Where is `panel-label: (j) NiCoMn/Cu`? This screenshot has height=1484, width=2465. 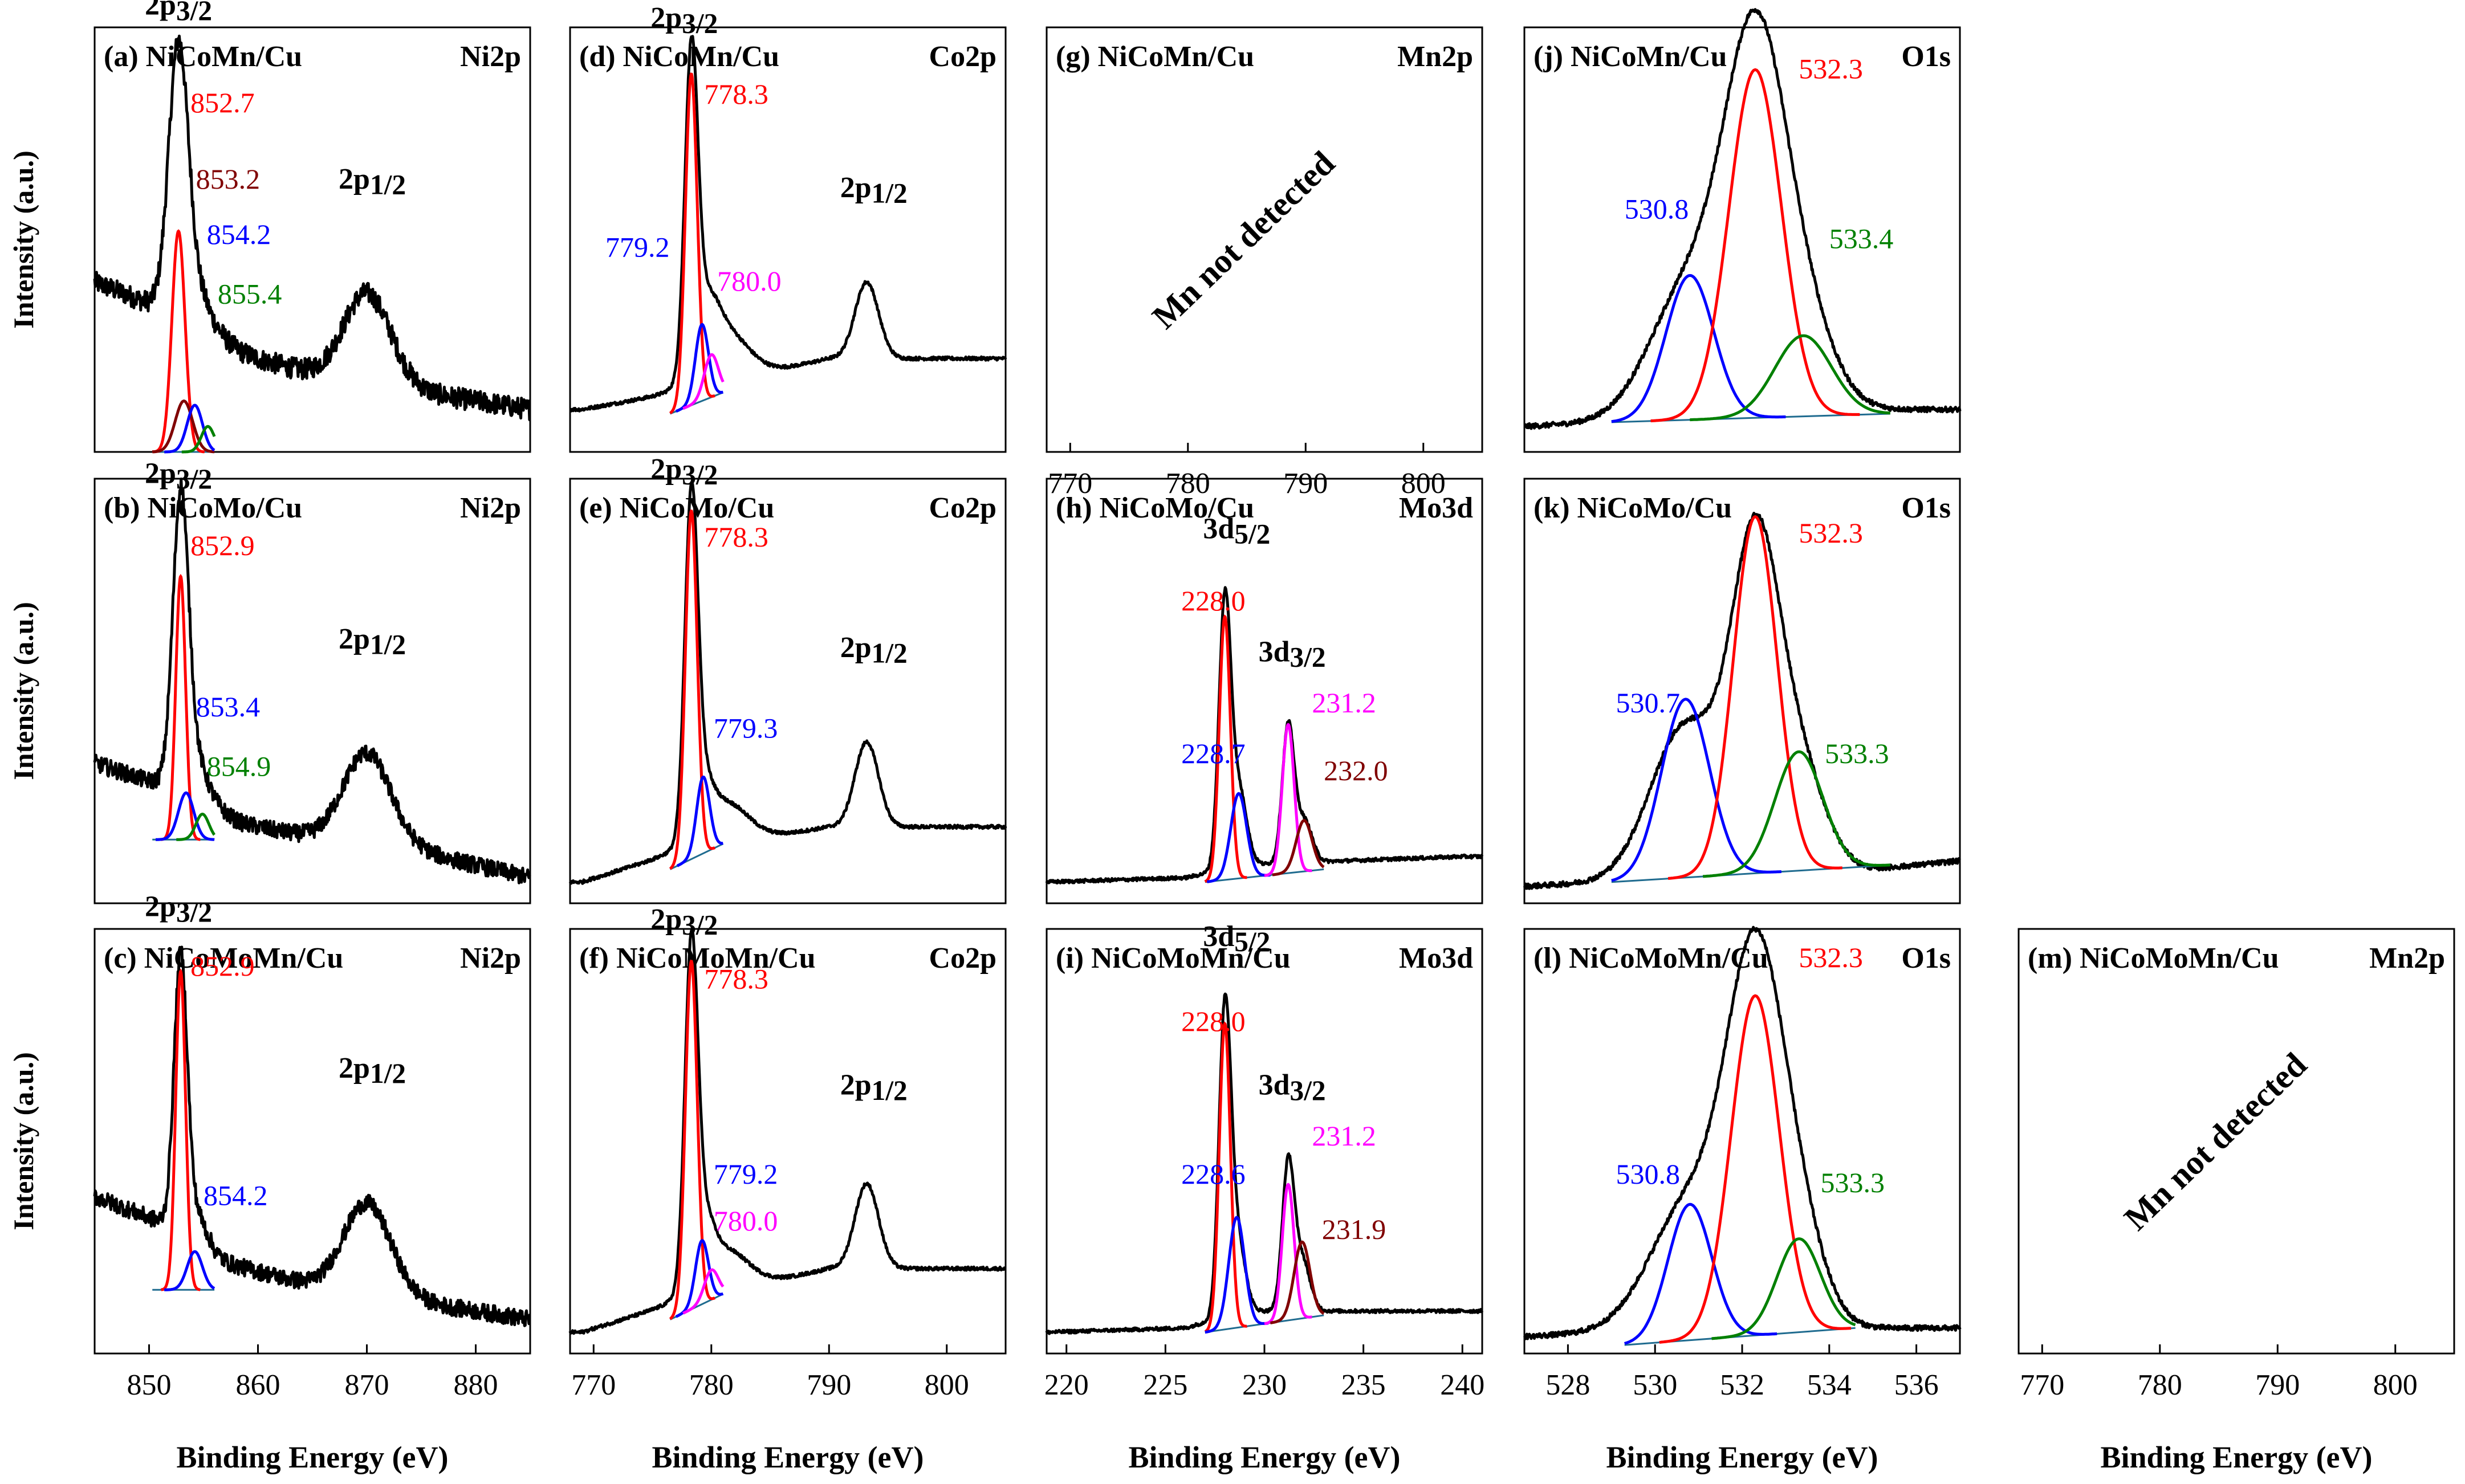 panel-label: (j) NiCoMn/Cu is located at coordinates (1630, 57).